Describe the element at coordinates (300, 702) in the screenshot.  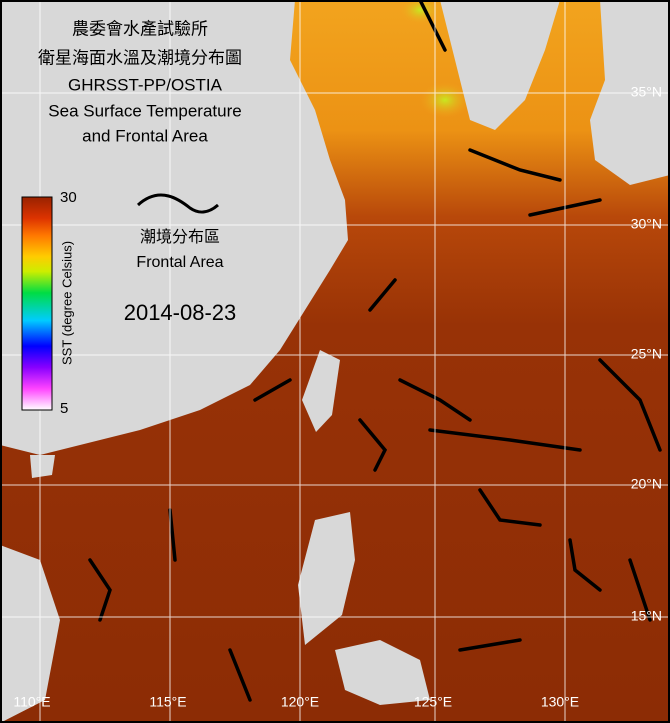
I see `lon-label: 120°E` at that location.